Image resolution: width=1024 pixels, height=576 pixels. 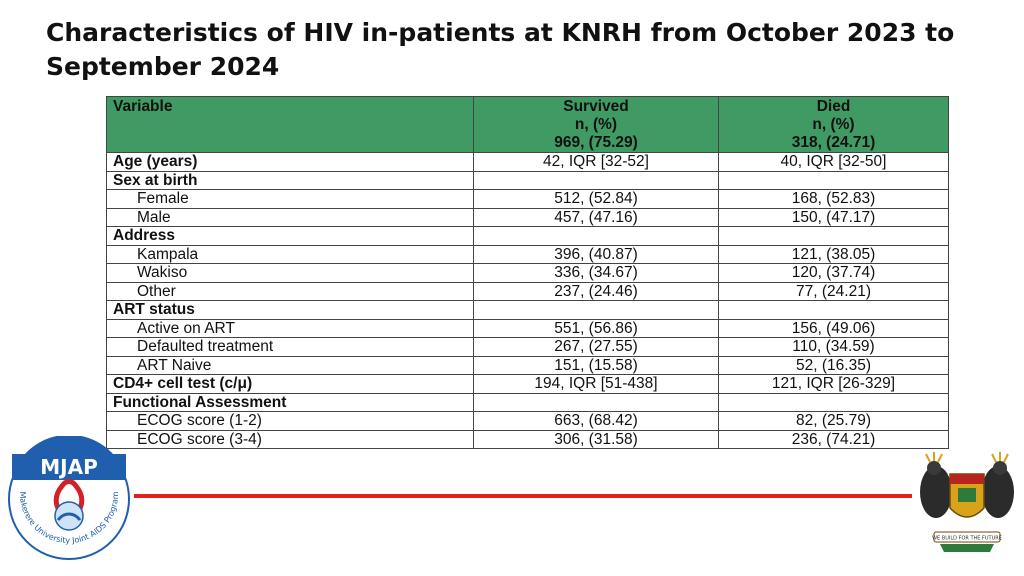 What do you see at coordinates (290, 180) in the screenshot?
I see `row-label: Sex at birth` at bounding box center [290, 180].